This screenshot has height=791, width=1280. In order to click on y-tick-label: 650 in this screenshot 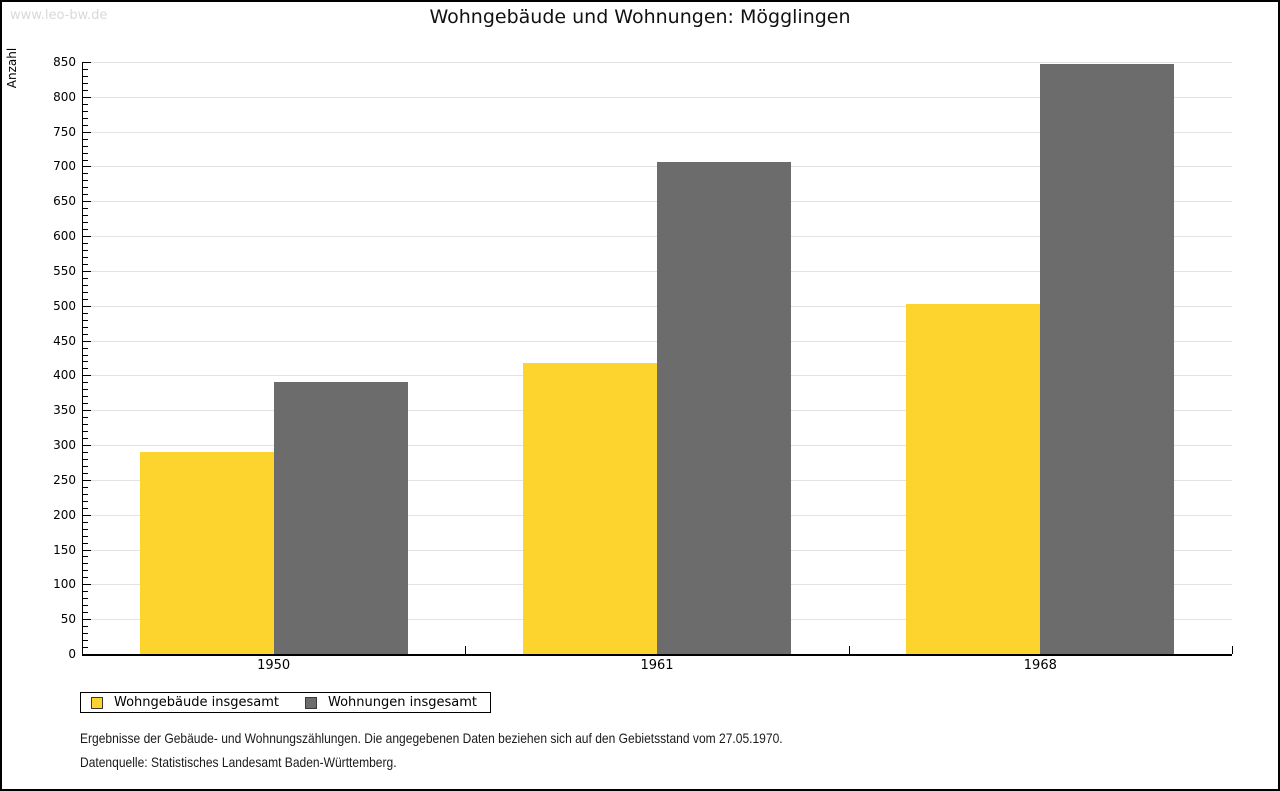, I will do `click(64, 201)`.